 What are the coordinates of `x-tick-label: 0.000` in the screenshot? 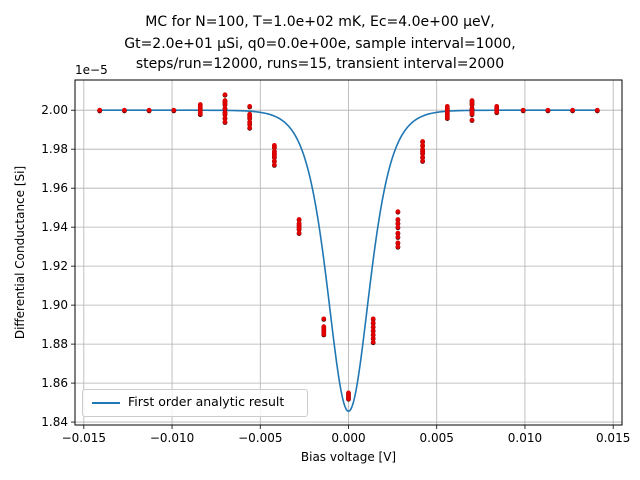 It's located at (348, 438).